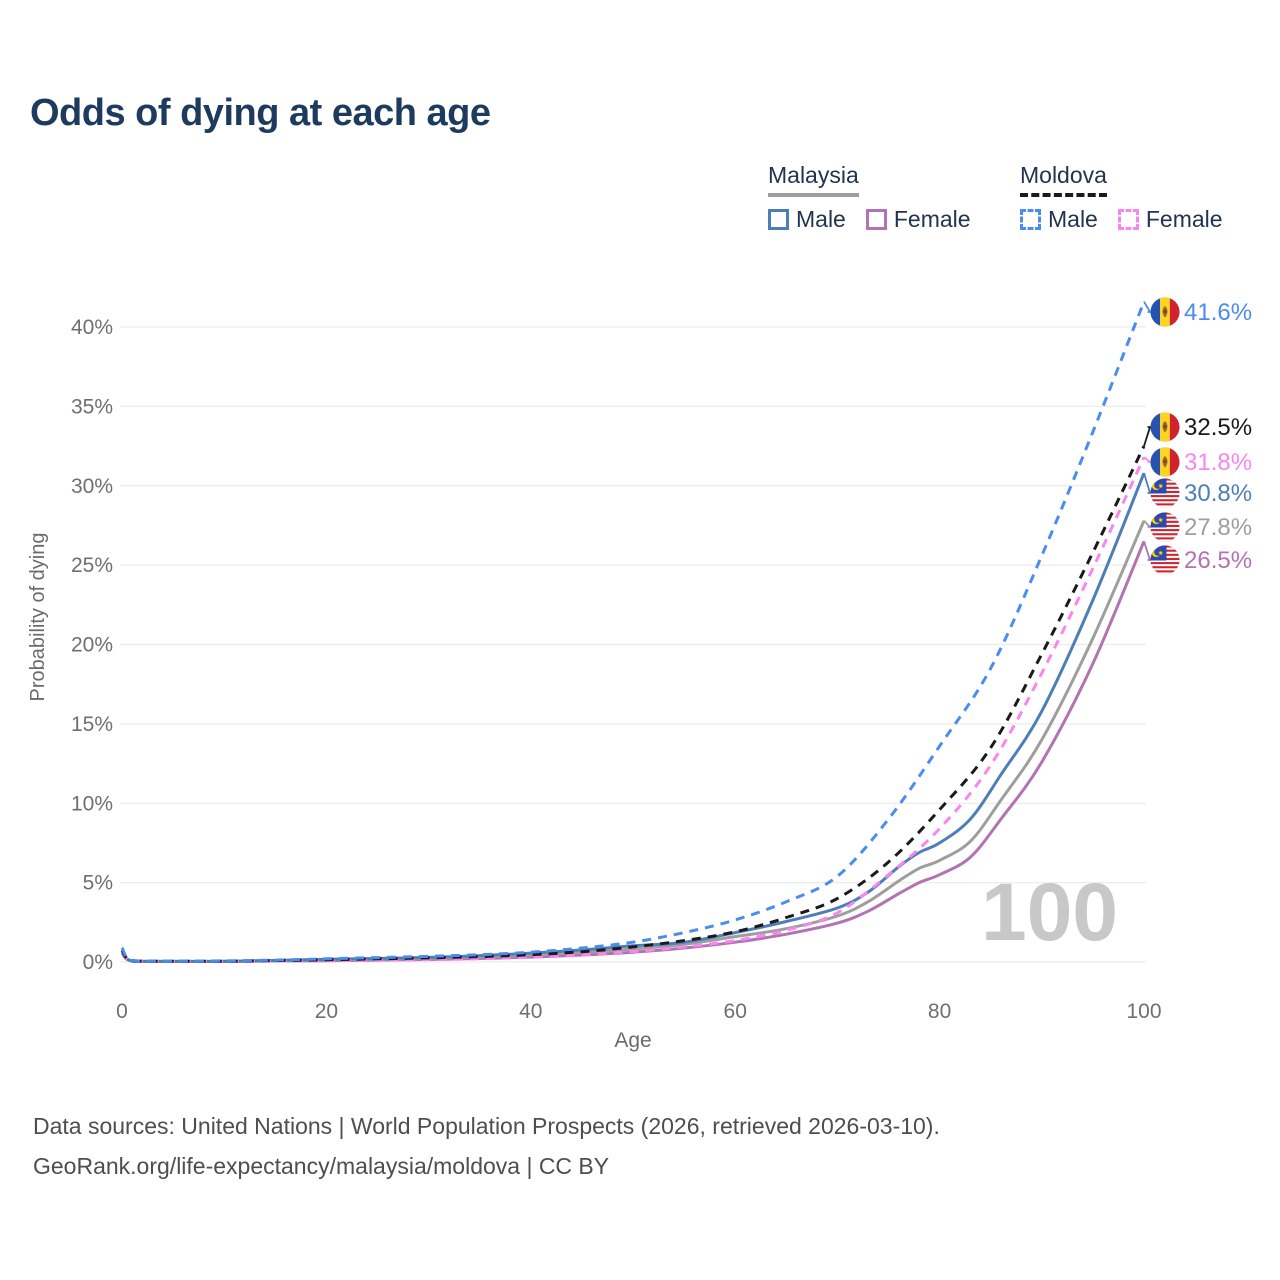 The image size is (1280, 1280). What do you see at coordinates (92, 803) in the screenshot?
I see `y-tick-label: 10%` at bounding box center [92, 803].